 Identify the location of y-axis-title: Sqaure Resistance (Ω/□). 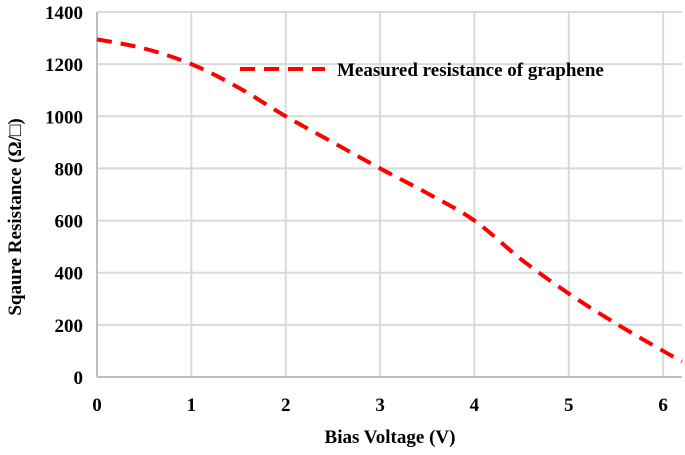
(15, 216).